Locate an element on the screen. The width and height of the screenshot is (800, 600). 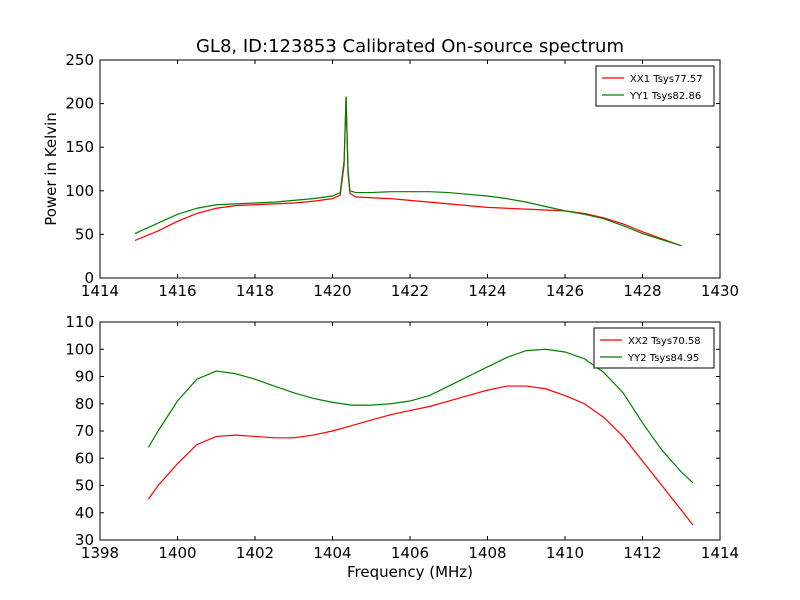
panel1-y-tick-label: 150 is located at coordinates (79, 147).